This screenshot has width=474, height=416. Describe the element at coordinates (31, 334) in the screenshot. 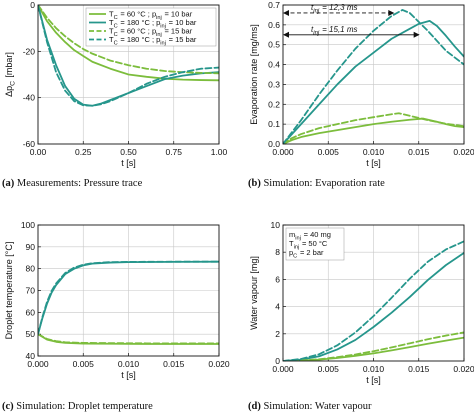

I see `y-tick-label: 50` at that location.